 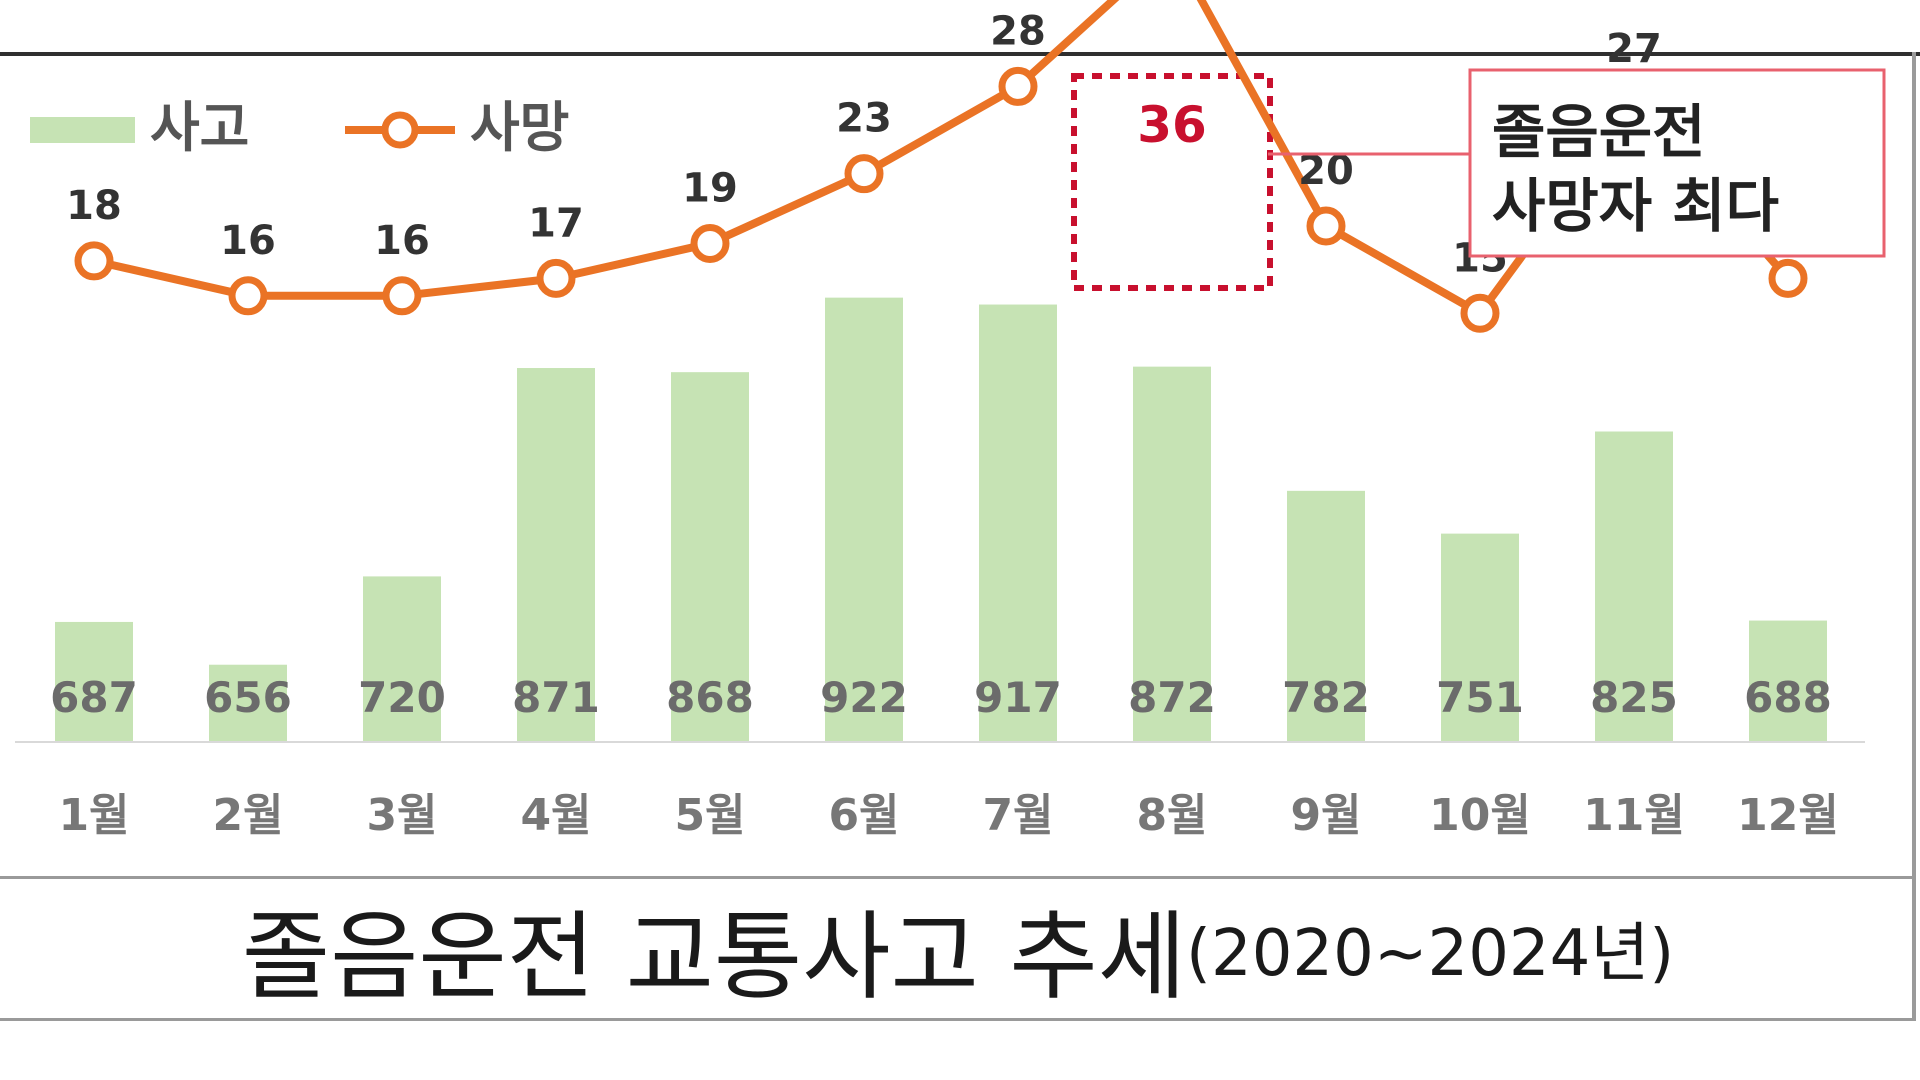 I want to click on x-tick-label: 8월, so click(x=1171, y=815).